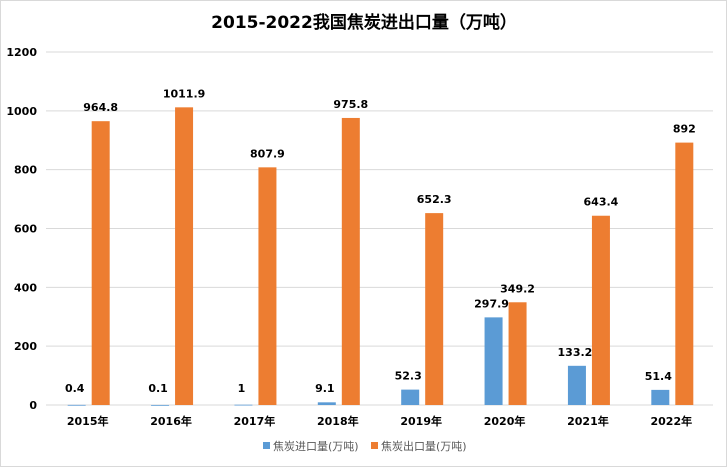 Image resolution: width=727 pixels, height=470 pixels. I want to click on x-tick-label: 2022年, so click(672, 421).